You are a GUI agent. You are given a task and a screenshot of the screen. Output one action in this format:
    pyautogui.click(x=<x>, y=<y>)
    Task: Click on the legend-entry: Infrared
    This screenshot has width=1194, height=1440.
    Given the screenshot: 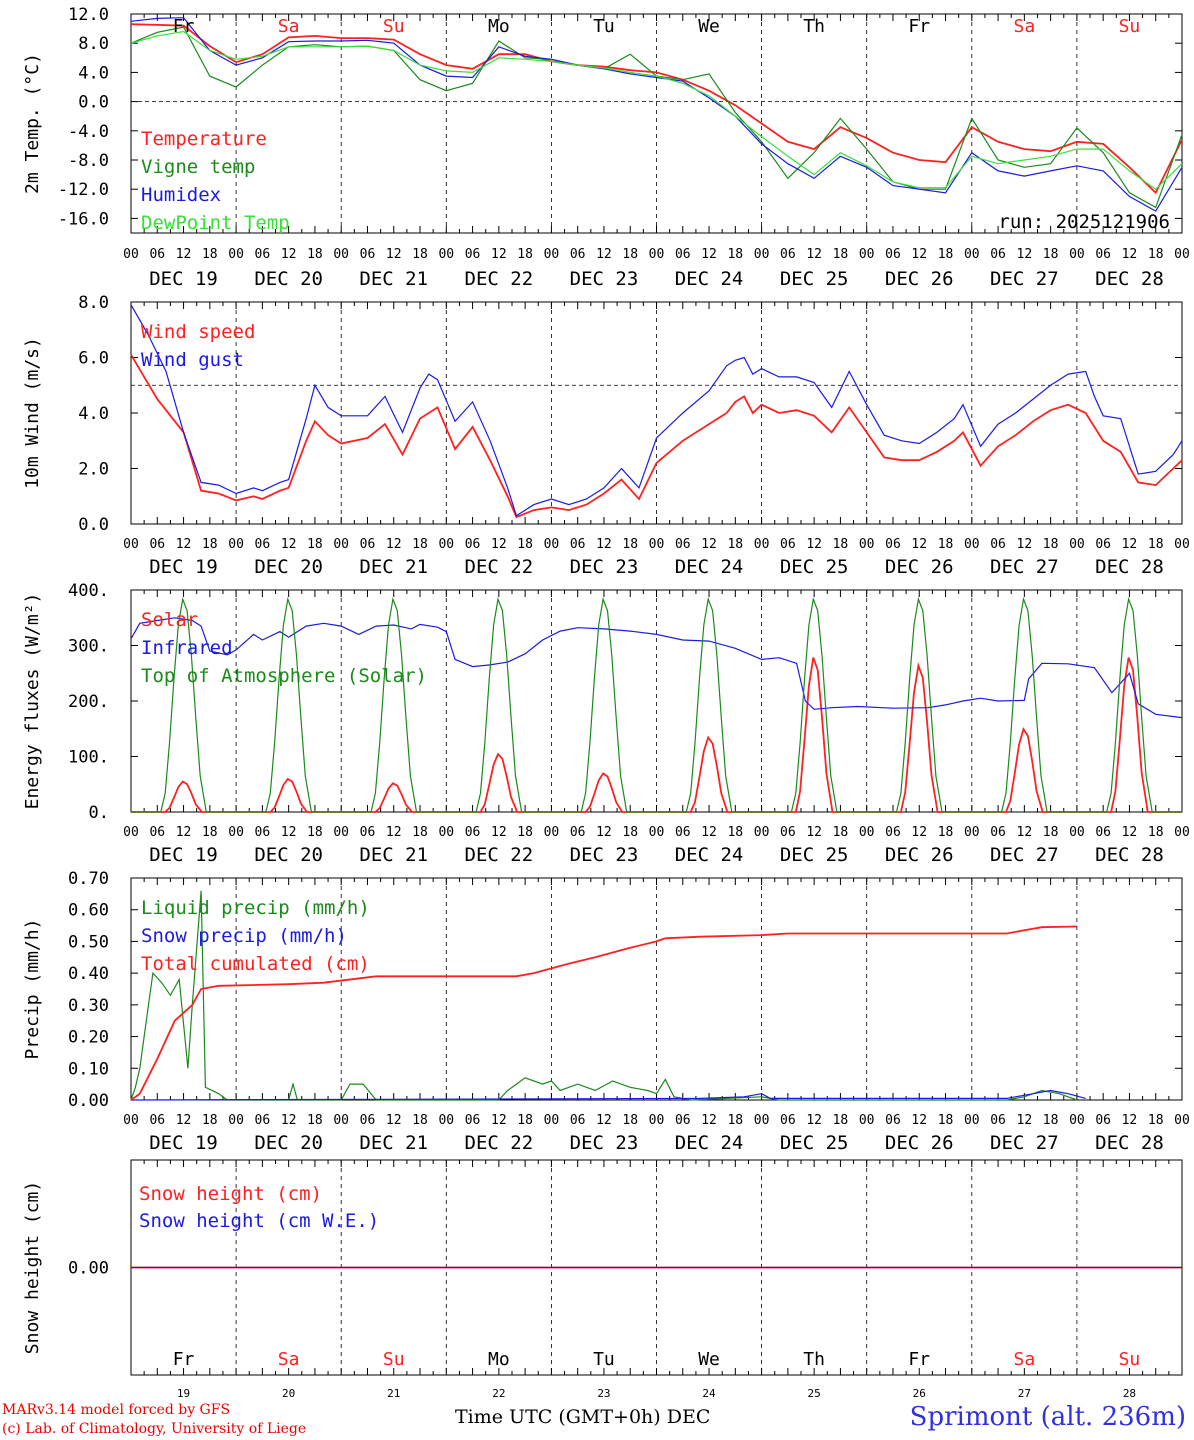 What is the action you would take?
    pyautogui.click(x=187, y=648)
    